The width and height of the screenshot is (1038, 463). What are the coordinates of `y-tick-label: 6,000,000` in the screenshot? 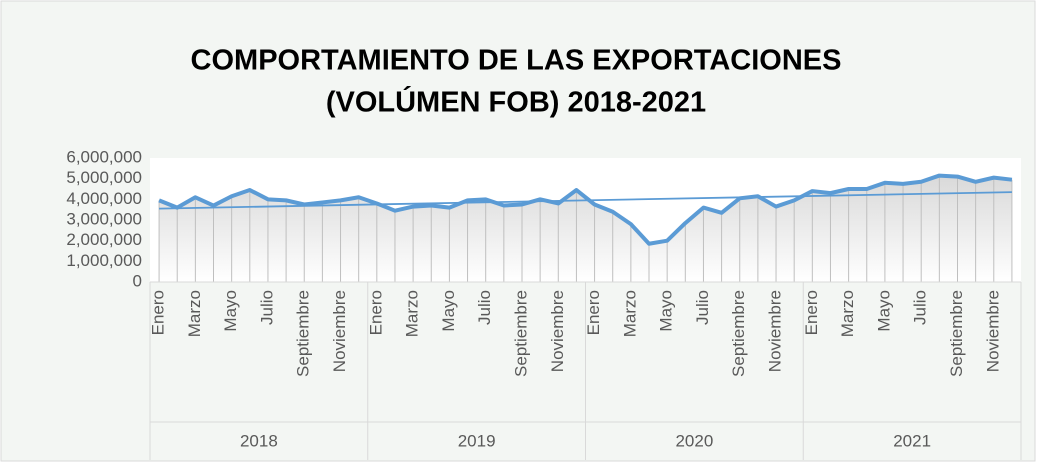 It's located at (104, 156).